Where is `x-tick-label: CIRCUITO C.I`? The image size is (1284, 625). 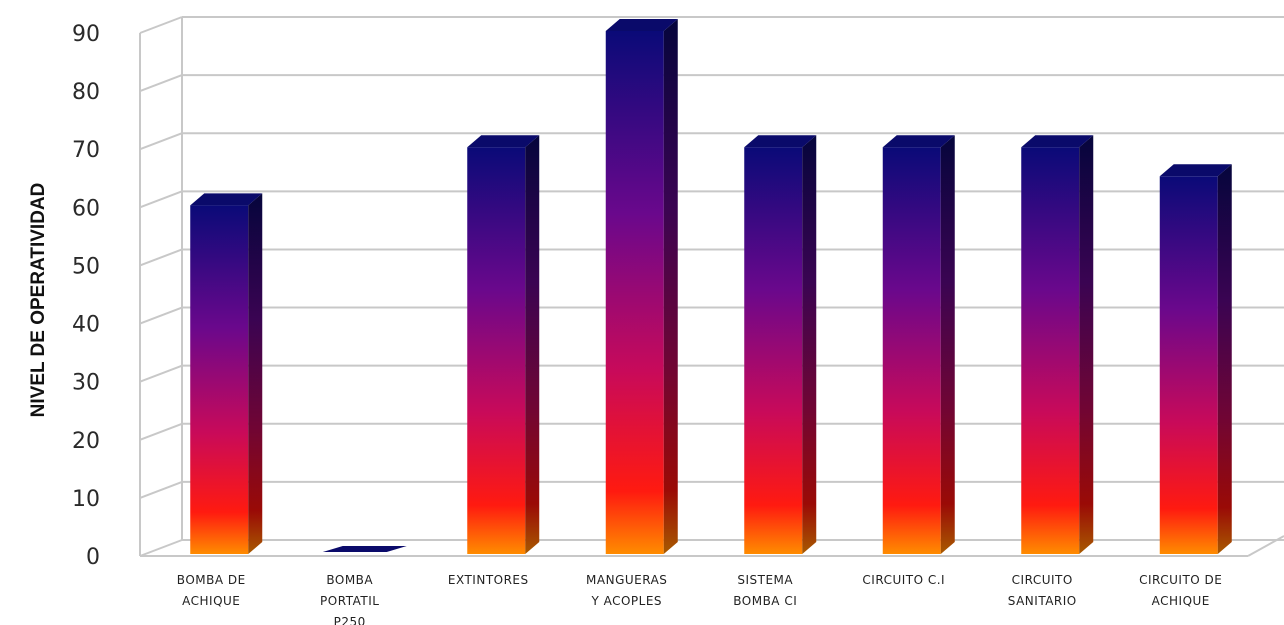
x-tick-label: CIRCUITO C.I is located at coordinates (903, 580).